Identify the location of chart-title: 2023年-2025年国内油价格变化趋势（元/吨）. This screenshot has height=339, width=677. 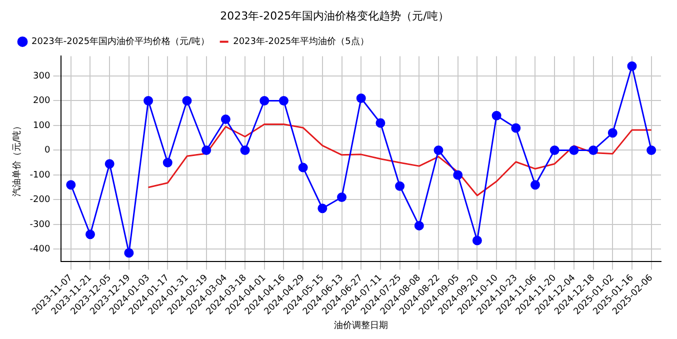
(334, 15).